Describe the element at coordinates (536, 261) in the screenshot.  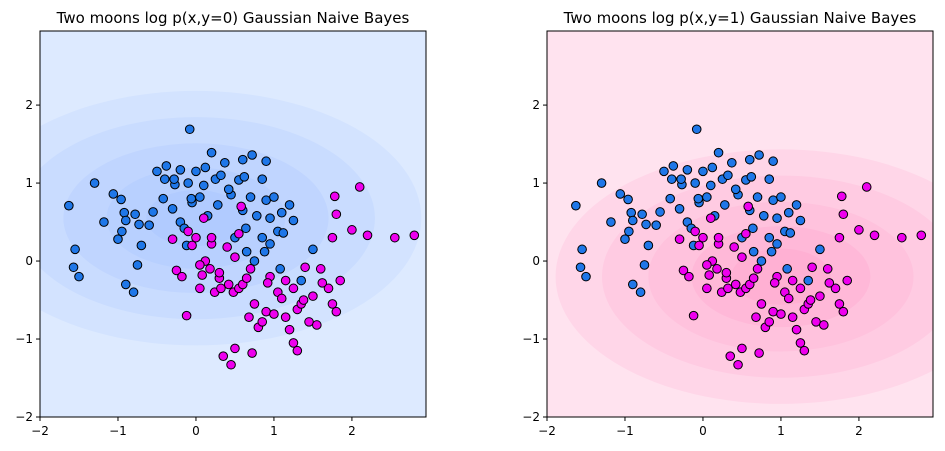
I see `y-tick-label: 0` at that location.